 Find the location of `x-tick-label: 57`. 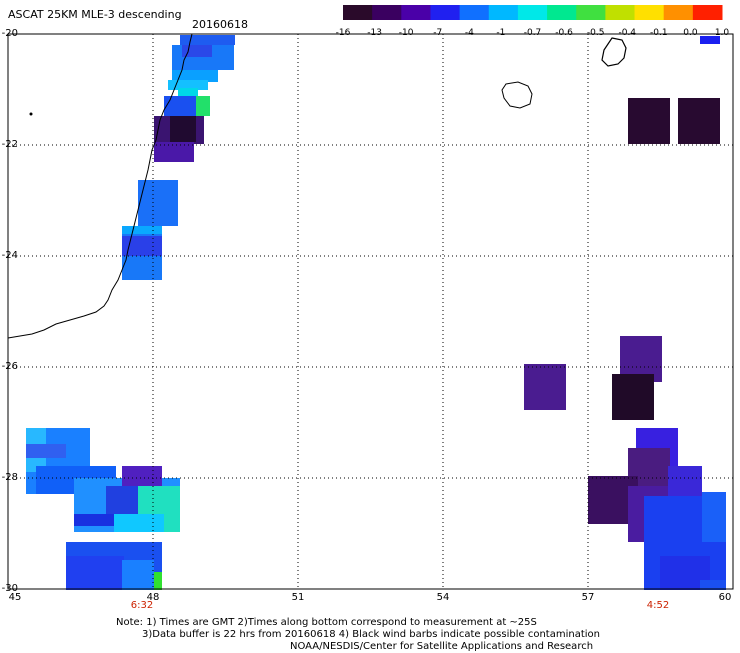

x-tick-label: 57 is located at coordinates (588, 597).